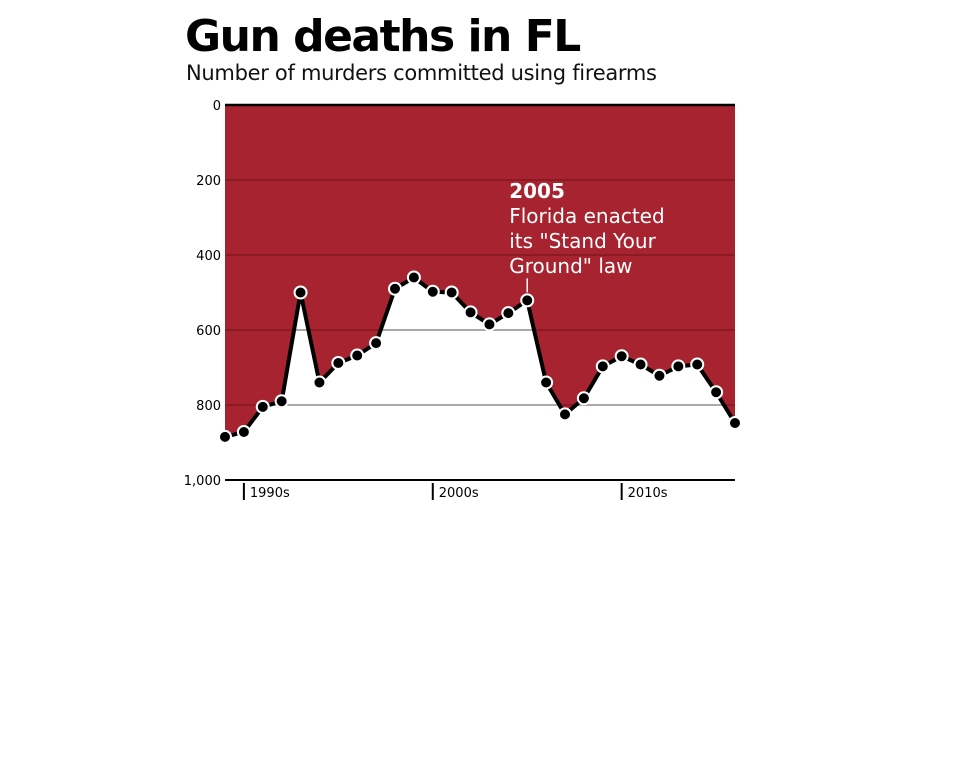  What do you see at coordinates (570, 266) in the screenshot?
I see `annotation-text-line: Ground" law` at bounding box center [570, 266].